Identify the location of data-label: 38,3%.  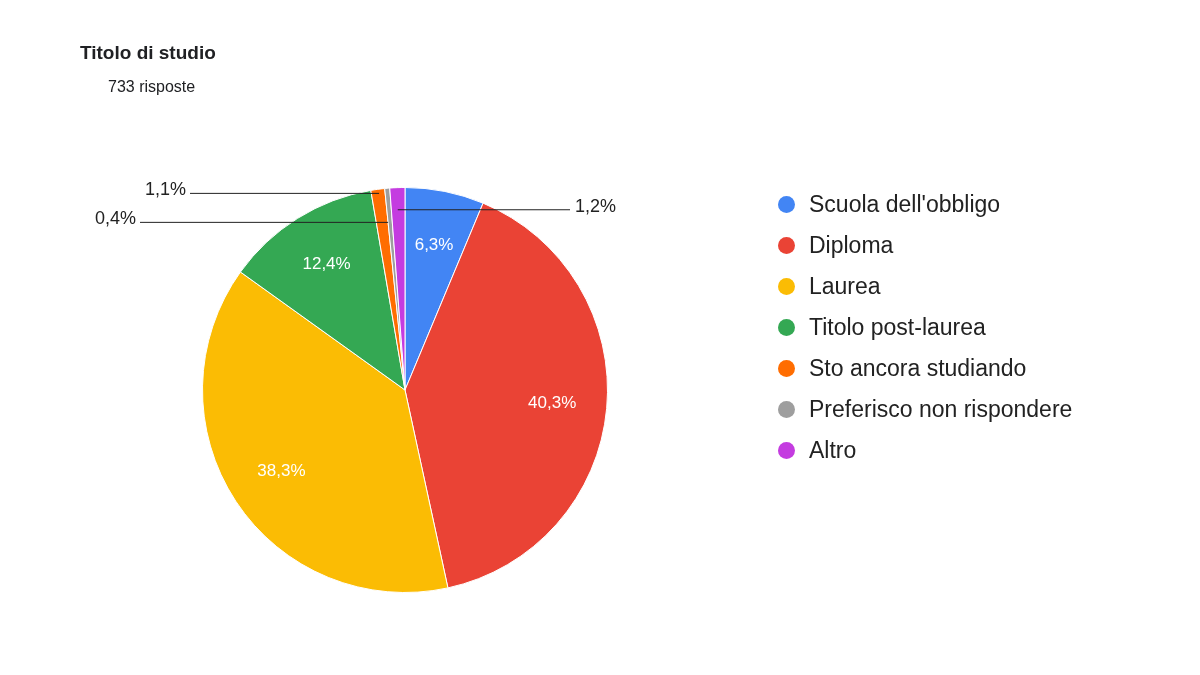
(281, 470).